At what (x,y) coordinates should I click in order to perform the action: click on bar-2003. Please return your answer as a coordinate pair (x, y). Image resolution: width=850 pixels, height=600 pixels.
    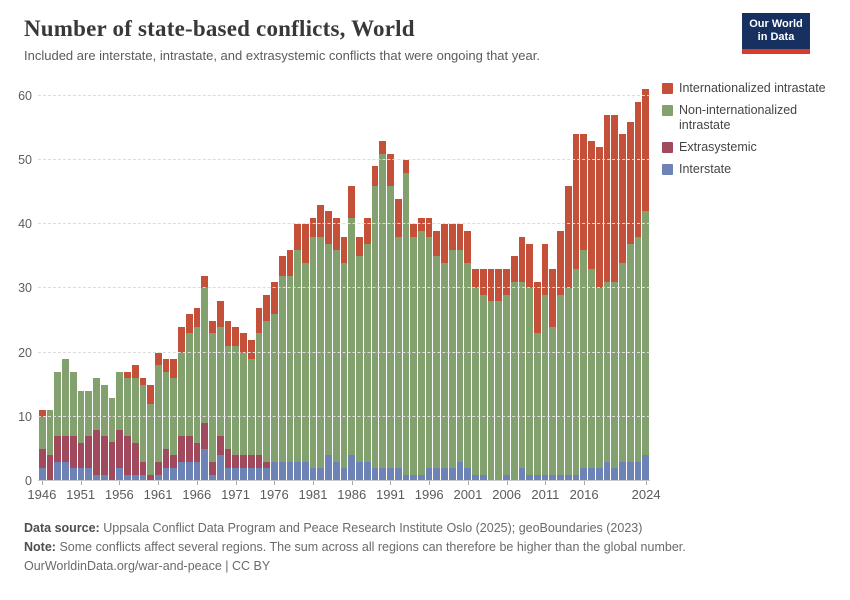
    Looking at the image, I should click on (483, 375).